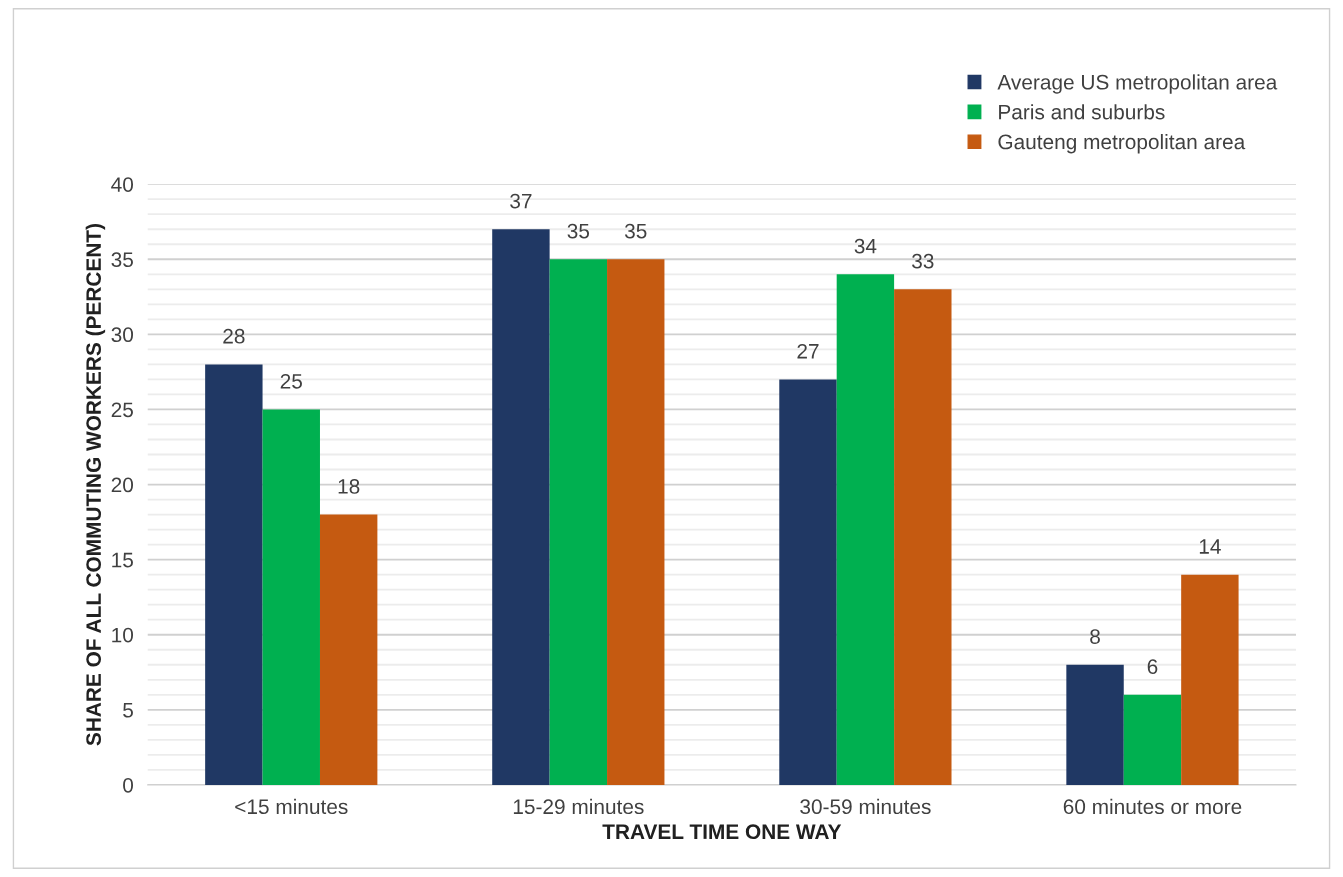 The image size is (1343, 877). Describe the element at coordinates (1152, 806) in the screenshot. I see `x-tick-label: 60 minutes or more` at that location.